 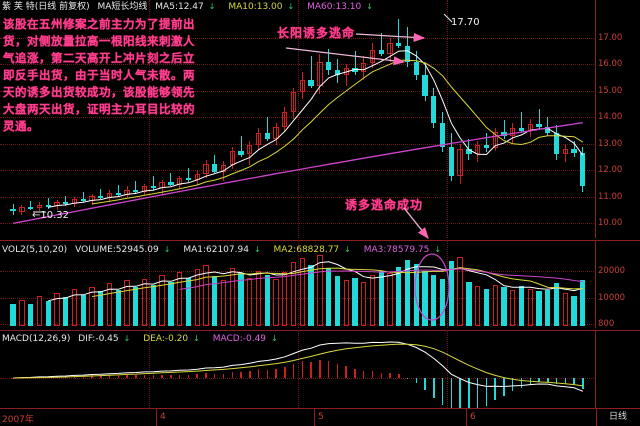 I want to click on volume-axis-tick: 800, so click(x=606, y=323).